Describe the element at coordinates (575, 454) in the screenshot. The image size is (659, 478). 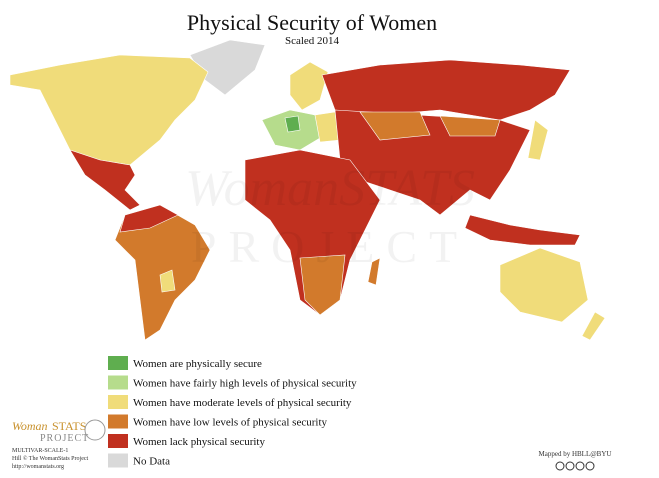
I see `mapped-by: Mapped by HBLL@BYU` at that location.